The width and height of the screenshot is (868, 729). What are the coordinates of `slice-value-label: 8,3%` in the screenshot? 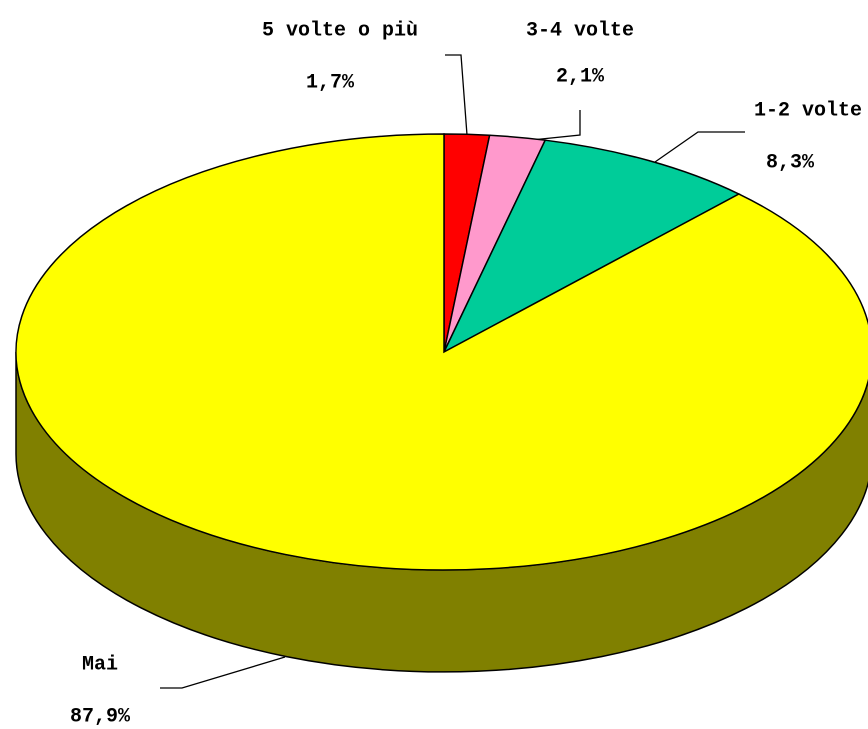 It's located at (790, 162).